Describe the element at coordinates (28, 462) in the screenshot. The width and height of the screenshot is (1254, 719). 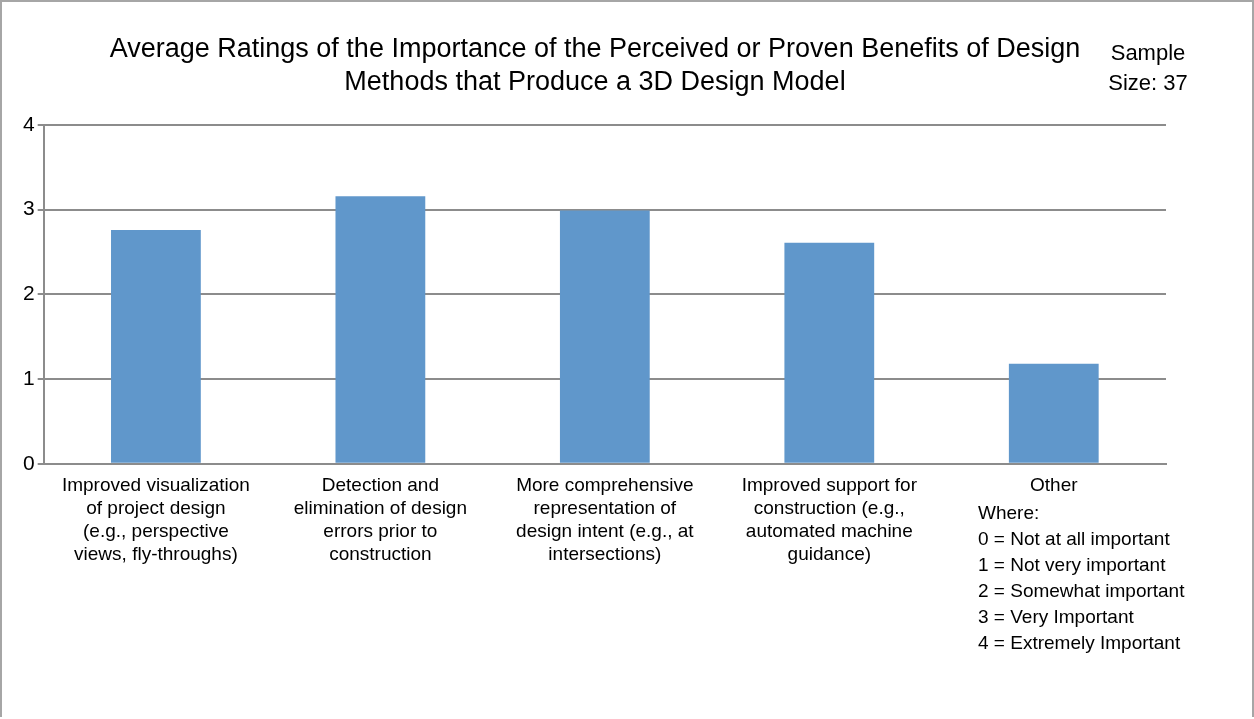
I see `y-tick-label: 0` at that location.